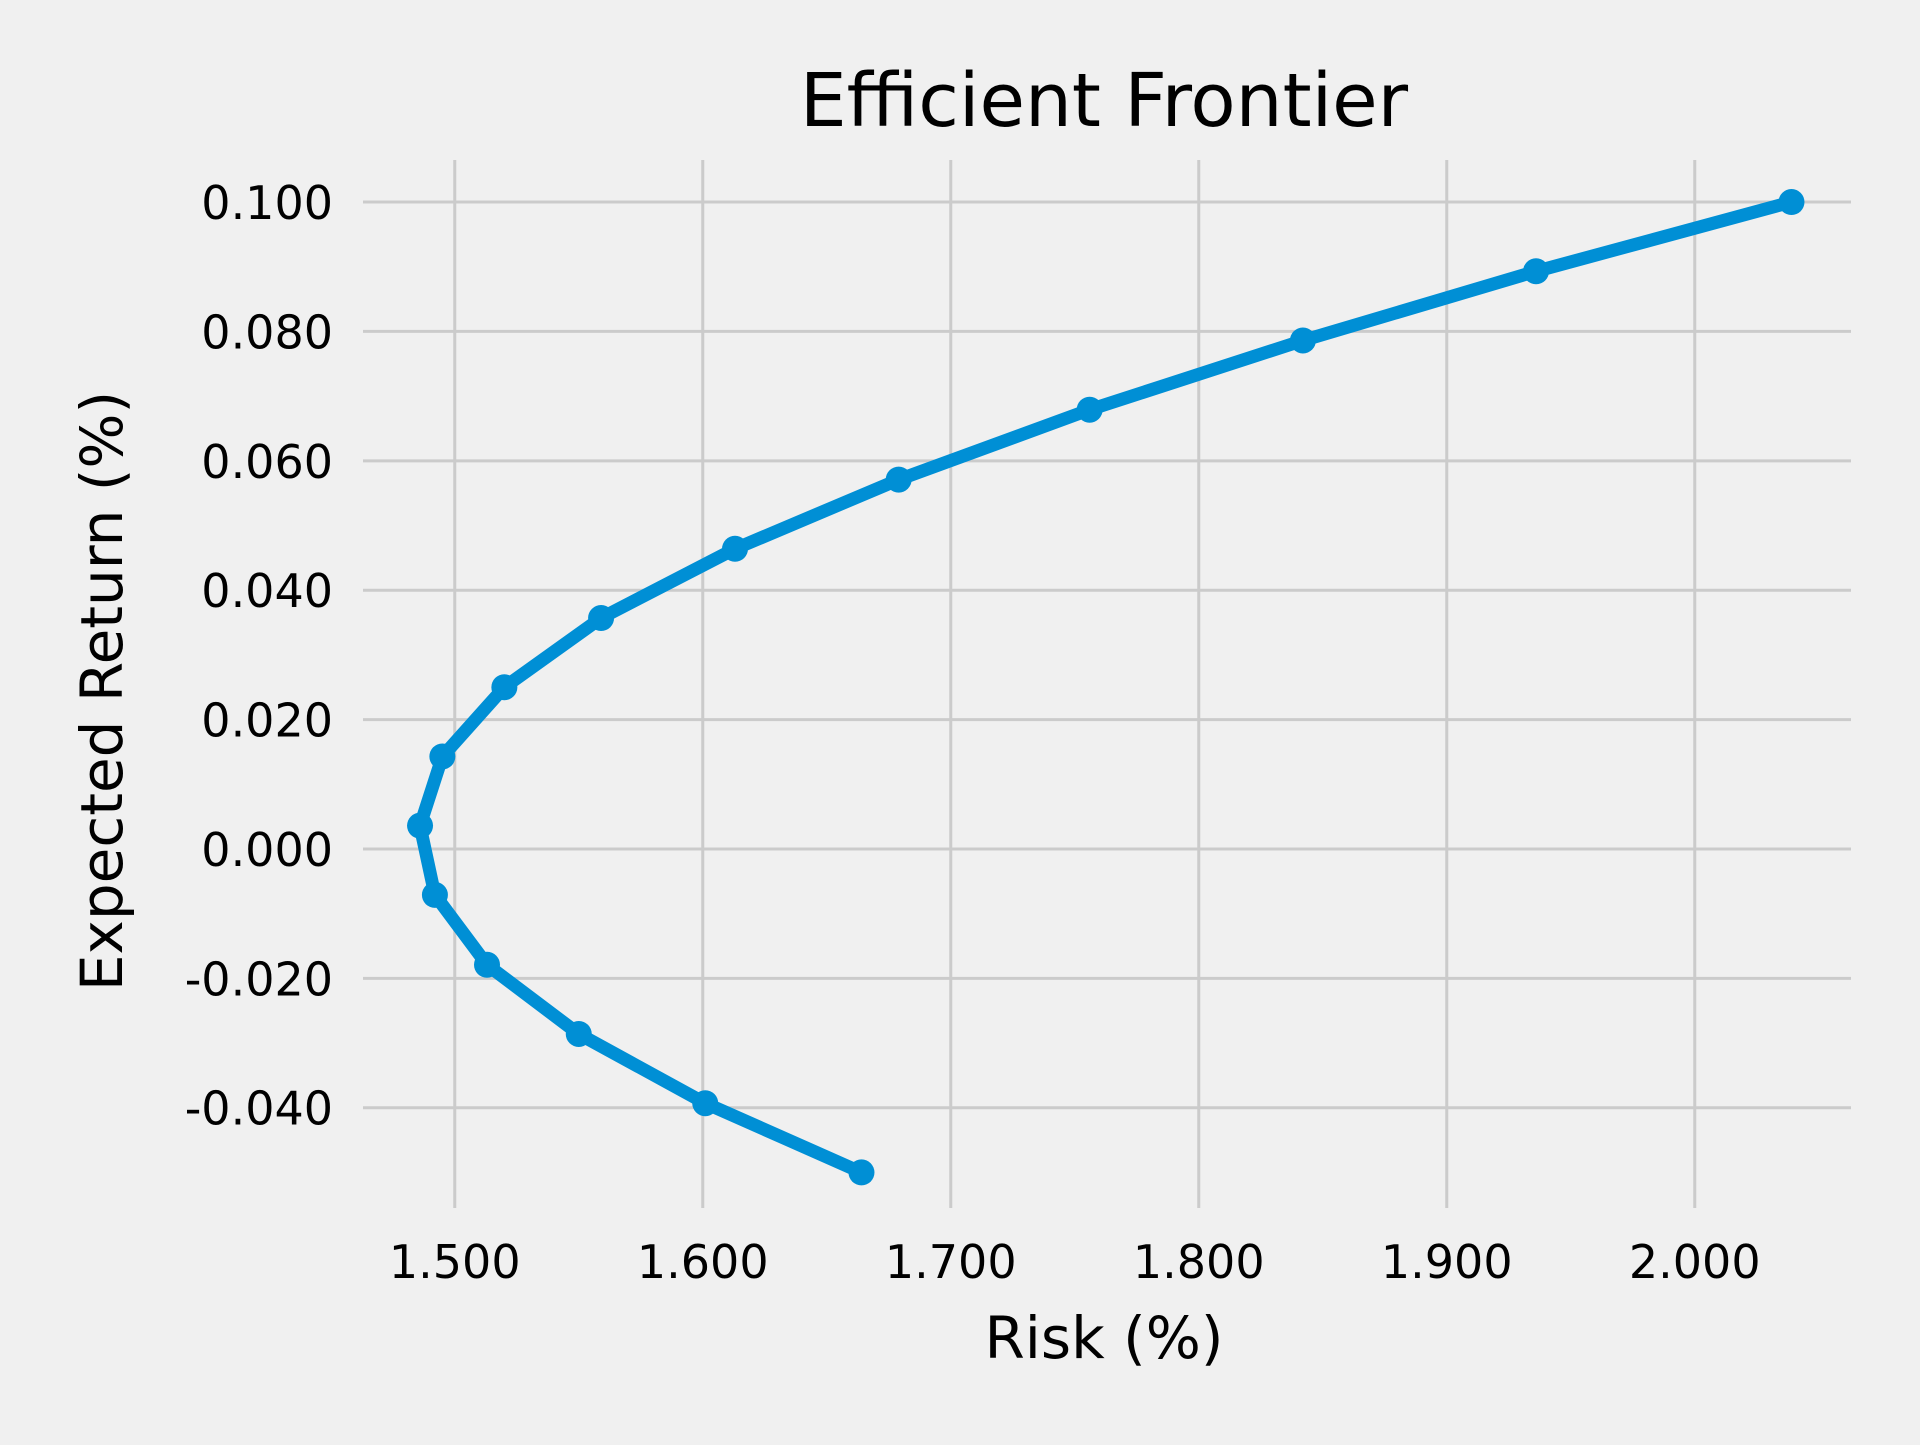 This screenshot has height=1445, width=1920. Describe the element at coordinates (259, 1109) in the screenshot. I see `y-tick-label: -0.040` at that location.